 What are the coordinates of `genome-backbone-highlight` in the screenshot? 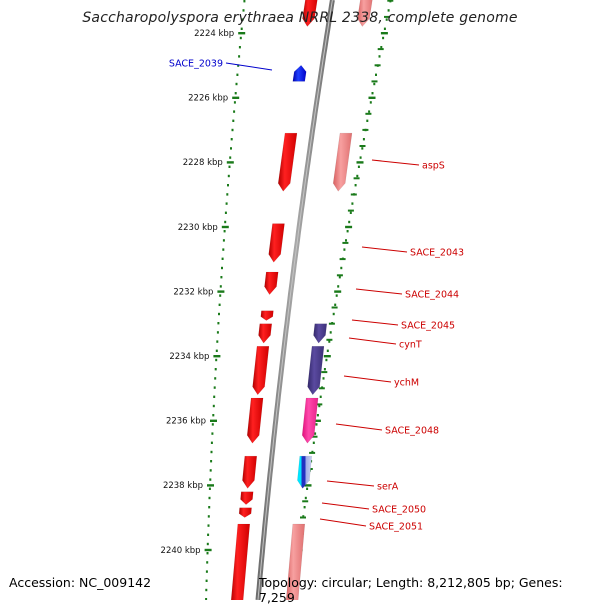 It's located at (295, 300).